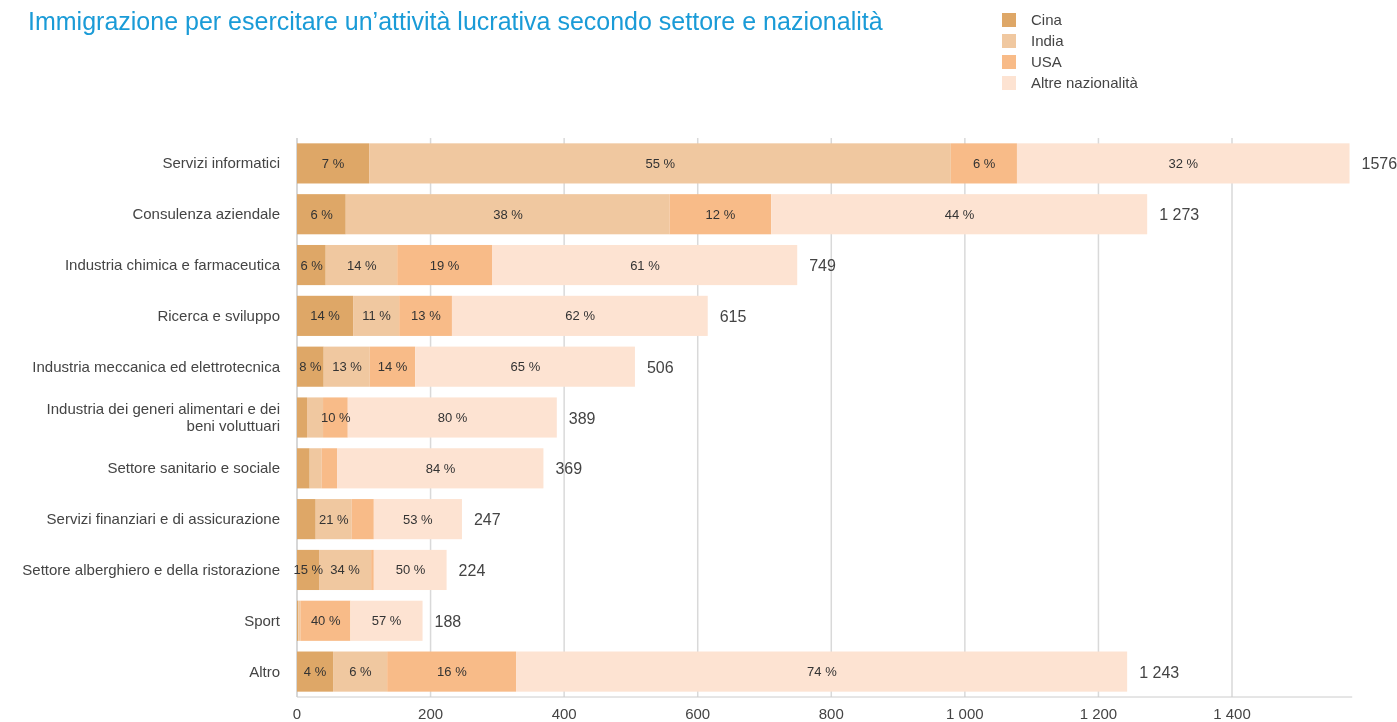 This screenshot has width=1397, height=722. Describe the element at coordinates (315, 672) in the screenshot. I see `annotation: 4 %` at that location.